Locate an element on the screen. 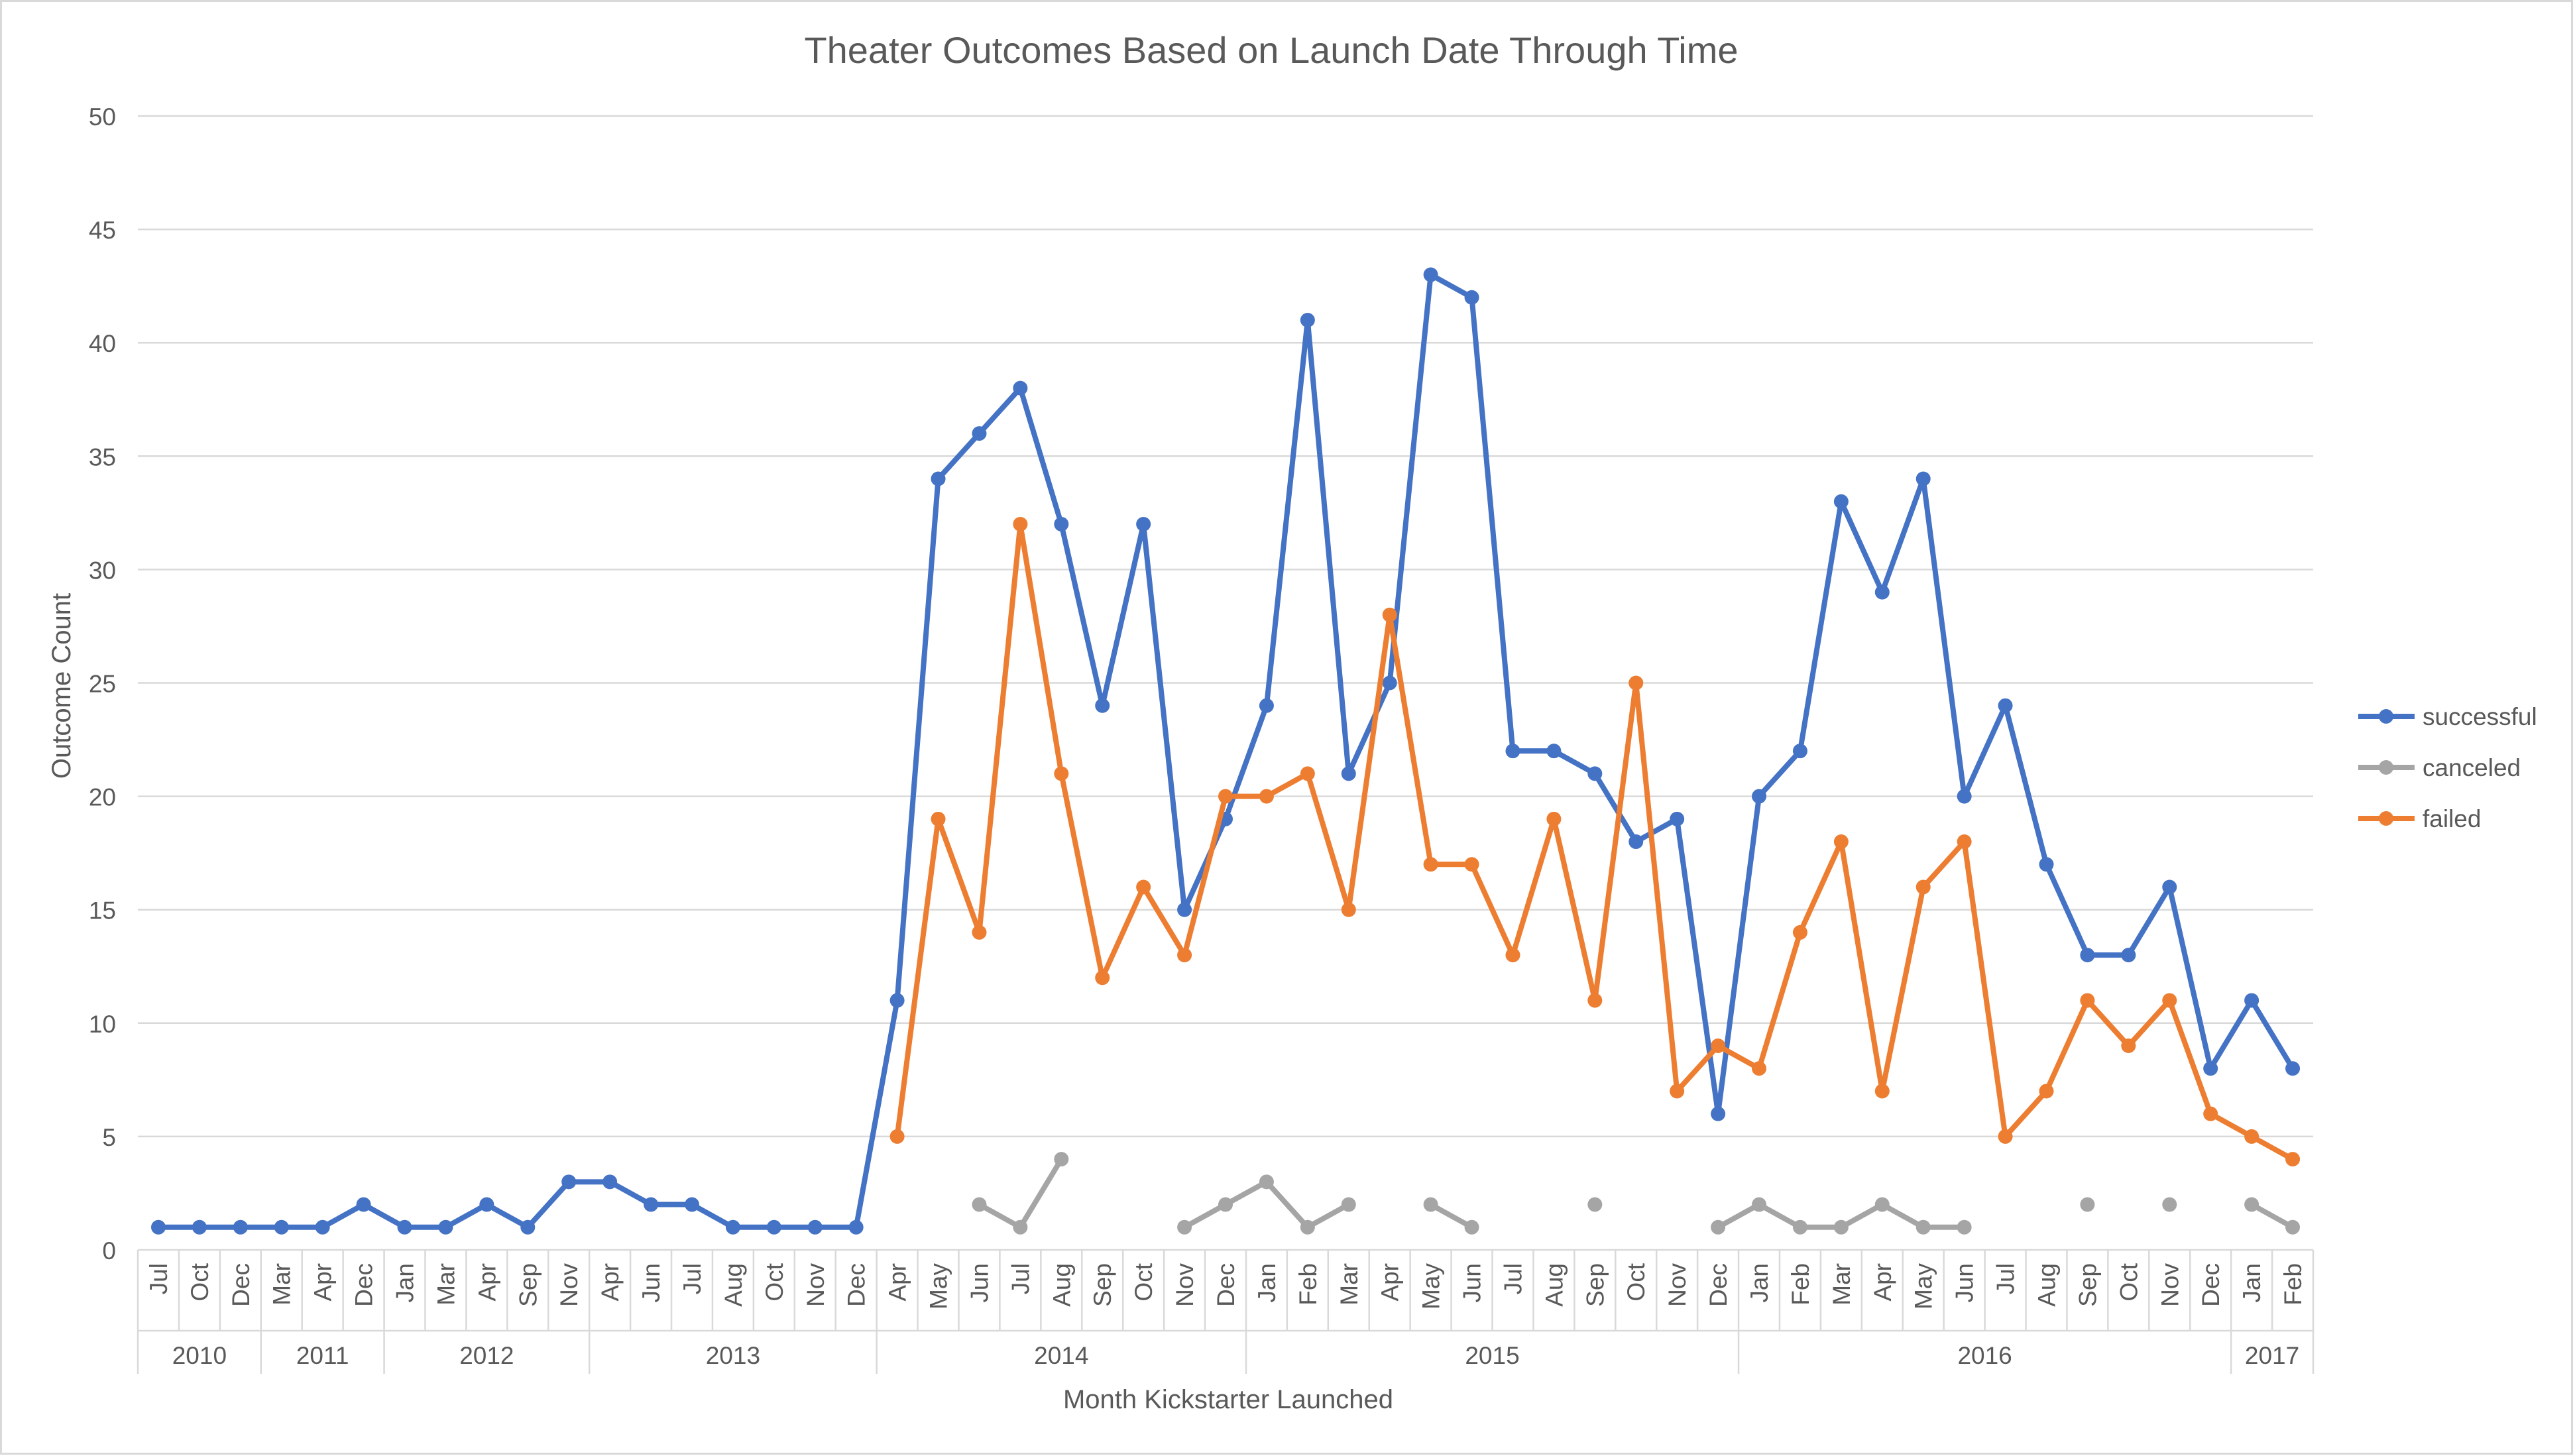 This screenshot has width=2573, height=1456. year-label: 2014 is located at coordinates (1061, 1355).